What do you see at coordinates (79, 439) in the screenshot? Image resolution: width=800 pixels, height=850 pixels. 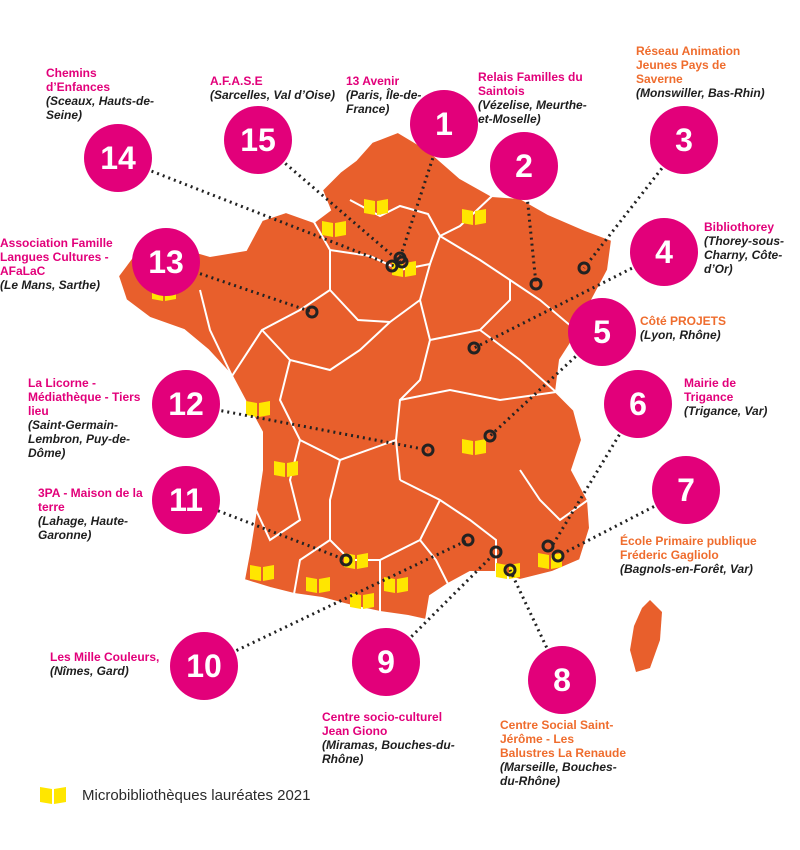 I see `winner-location: (Saint-Germain-Lembron, Puy-de-Dôme)` at bounding box center [79, 439].